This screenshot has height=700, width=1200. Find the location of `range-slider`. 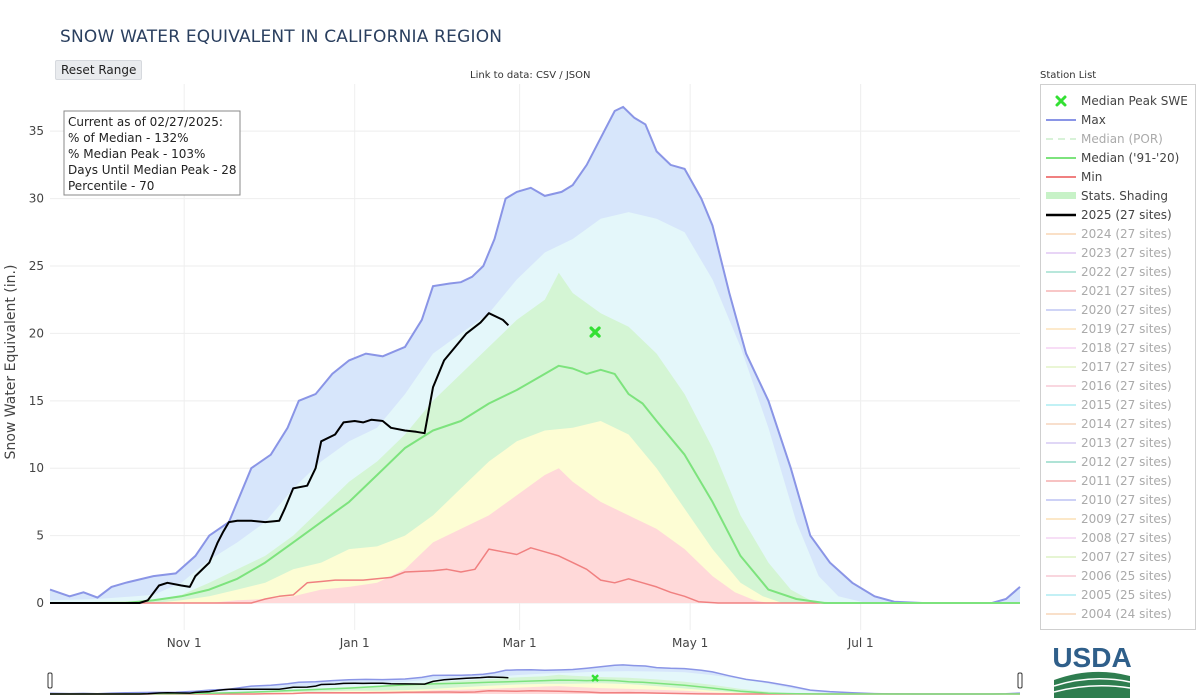

range-slider is located at coordinates (535, 679).